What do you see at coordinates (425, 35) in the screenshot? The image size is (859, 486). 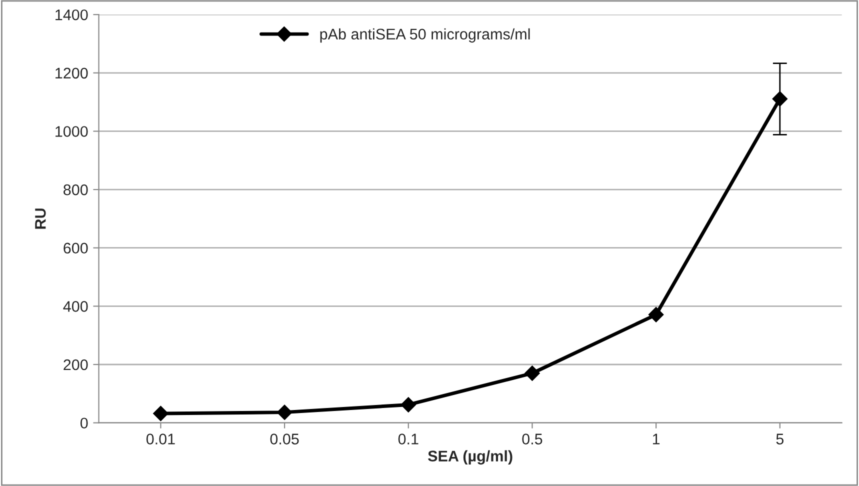 I see `legend-label: pAb antiSEA 50 micrograms/ml` at bounding box center [425, 35].